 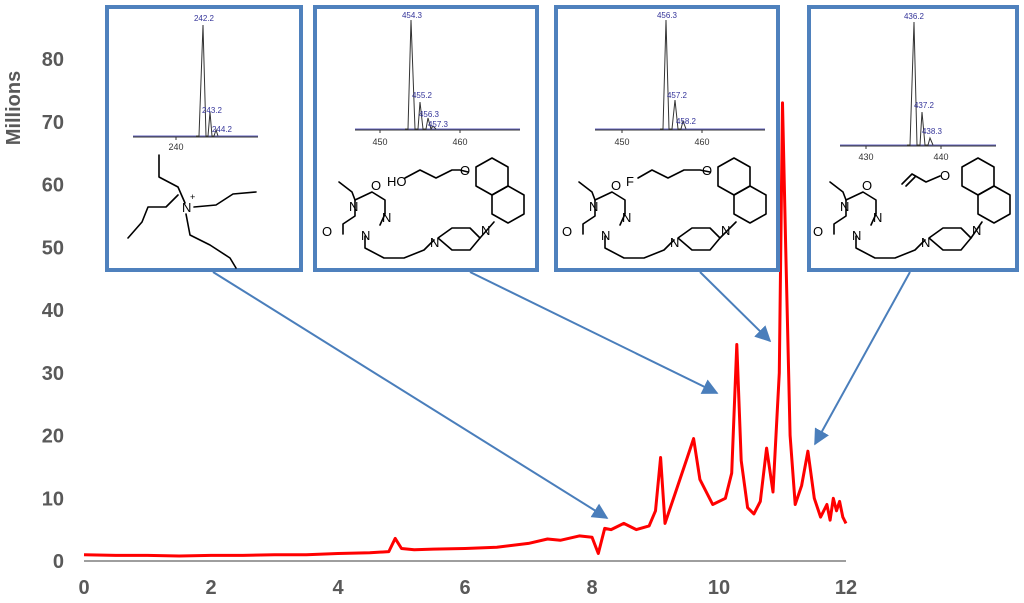 What do you see at coordinates (212, 110) in the screenshot?
I see `ms-peak-label: 243.2` at bounding box center [212, 110].